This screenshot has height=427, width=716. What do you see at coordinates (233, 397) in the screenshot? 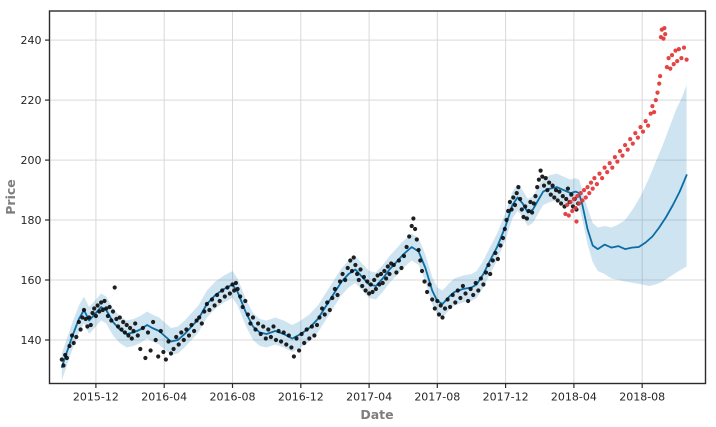
I see `x-tick-label: 2016-08` at bounding box center [233, 397].